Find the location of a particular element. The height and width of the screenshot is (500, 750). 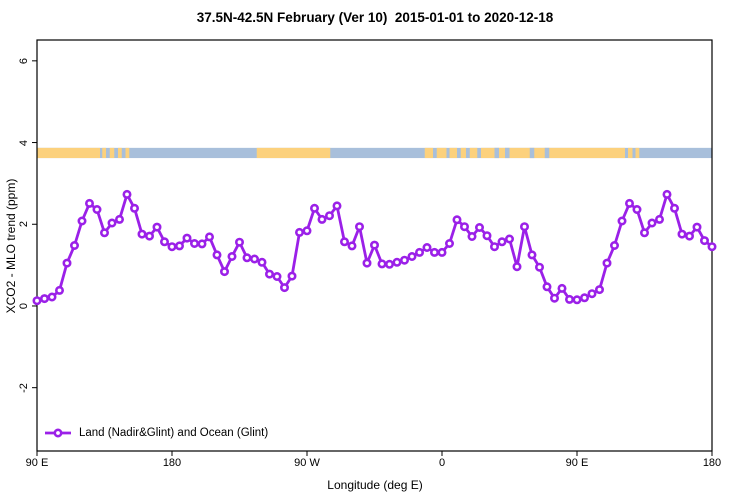

legend-marker-icon is located at coordinates (58, 433).